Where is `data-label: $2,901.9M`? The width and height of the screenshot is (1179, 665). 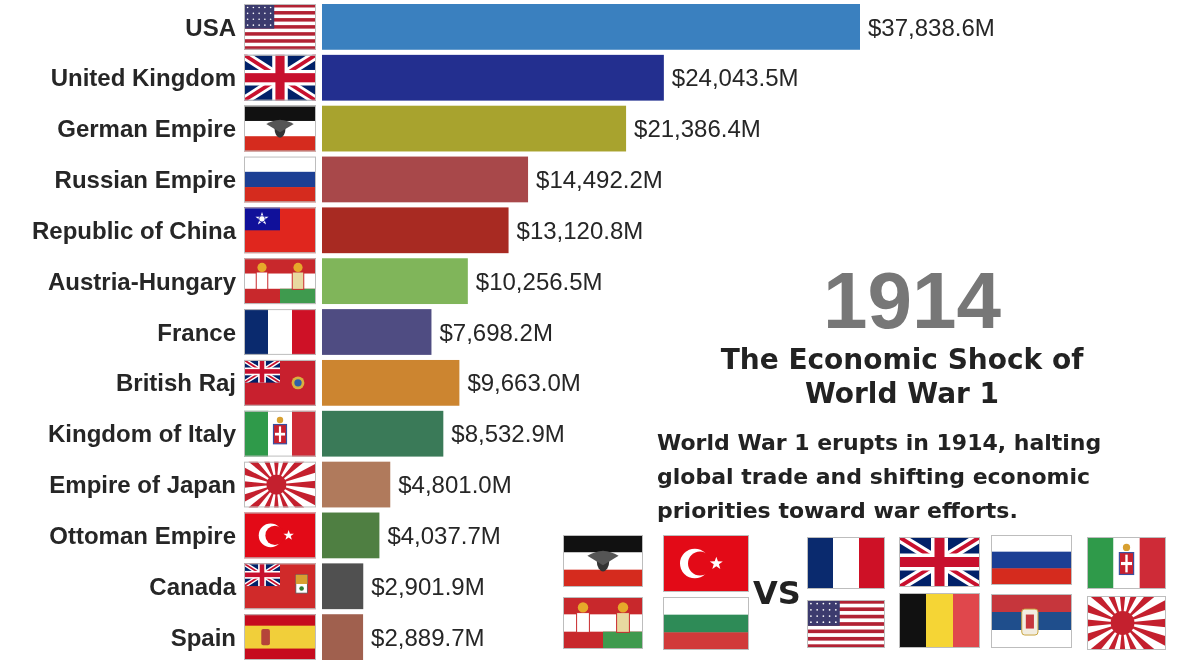
data-label: $2,901.9M is located at coordinates (428, 586).